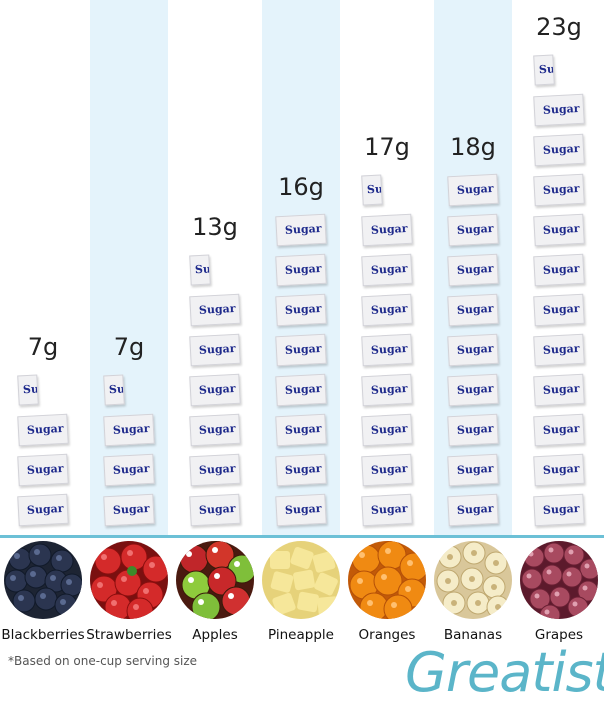 This screenshot has height=716, width=604. Describe the element at coordinates (473, 580) in the screenshot. I see `bananas-icon` at that location.